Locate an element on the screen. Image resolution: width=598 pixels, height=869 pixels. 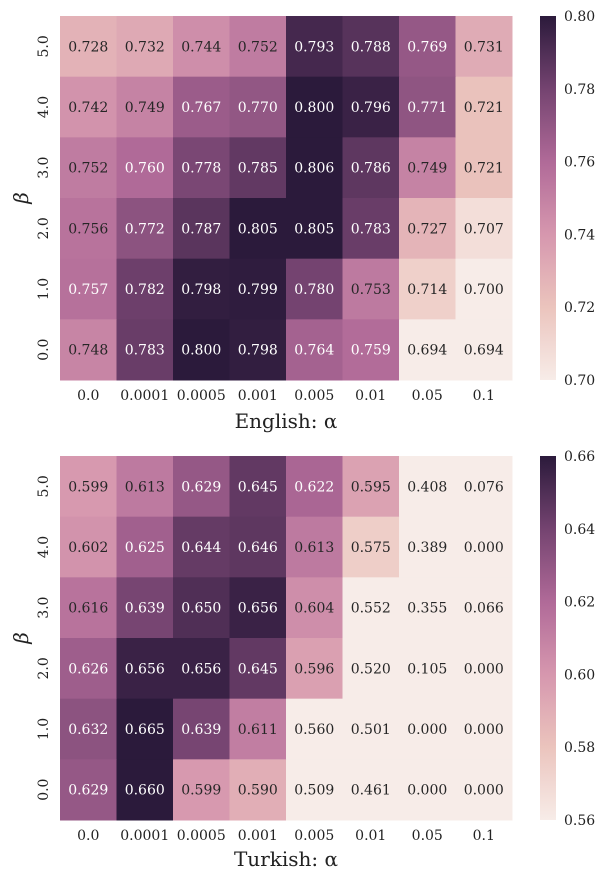
cell-value-label: 0.771 is located at coordinates (427, 108).